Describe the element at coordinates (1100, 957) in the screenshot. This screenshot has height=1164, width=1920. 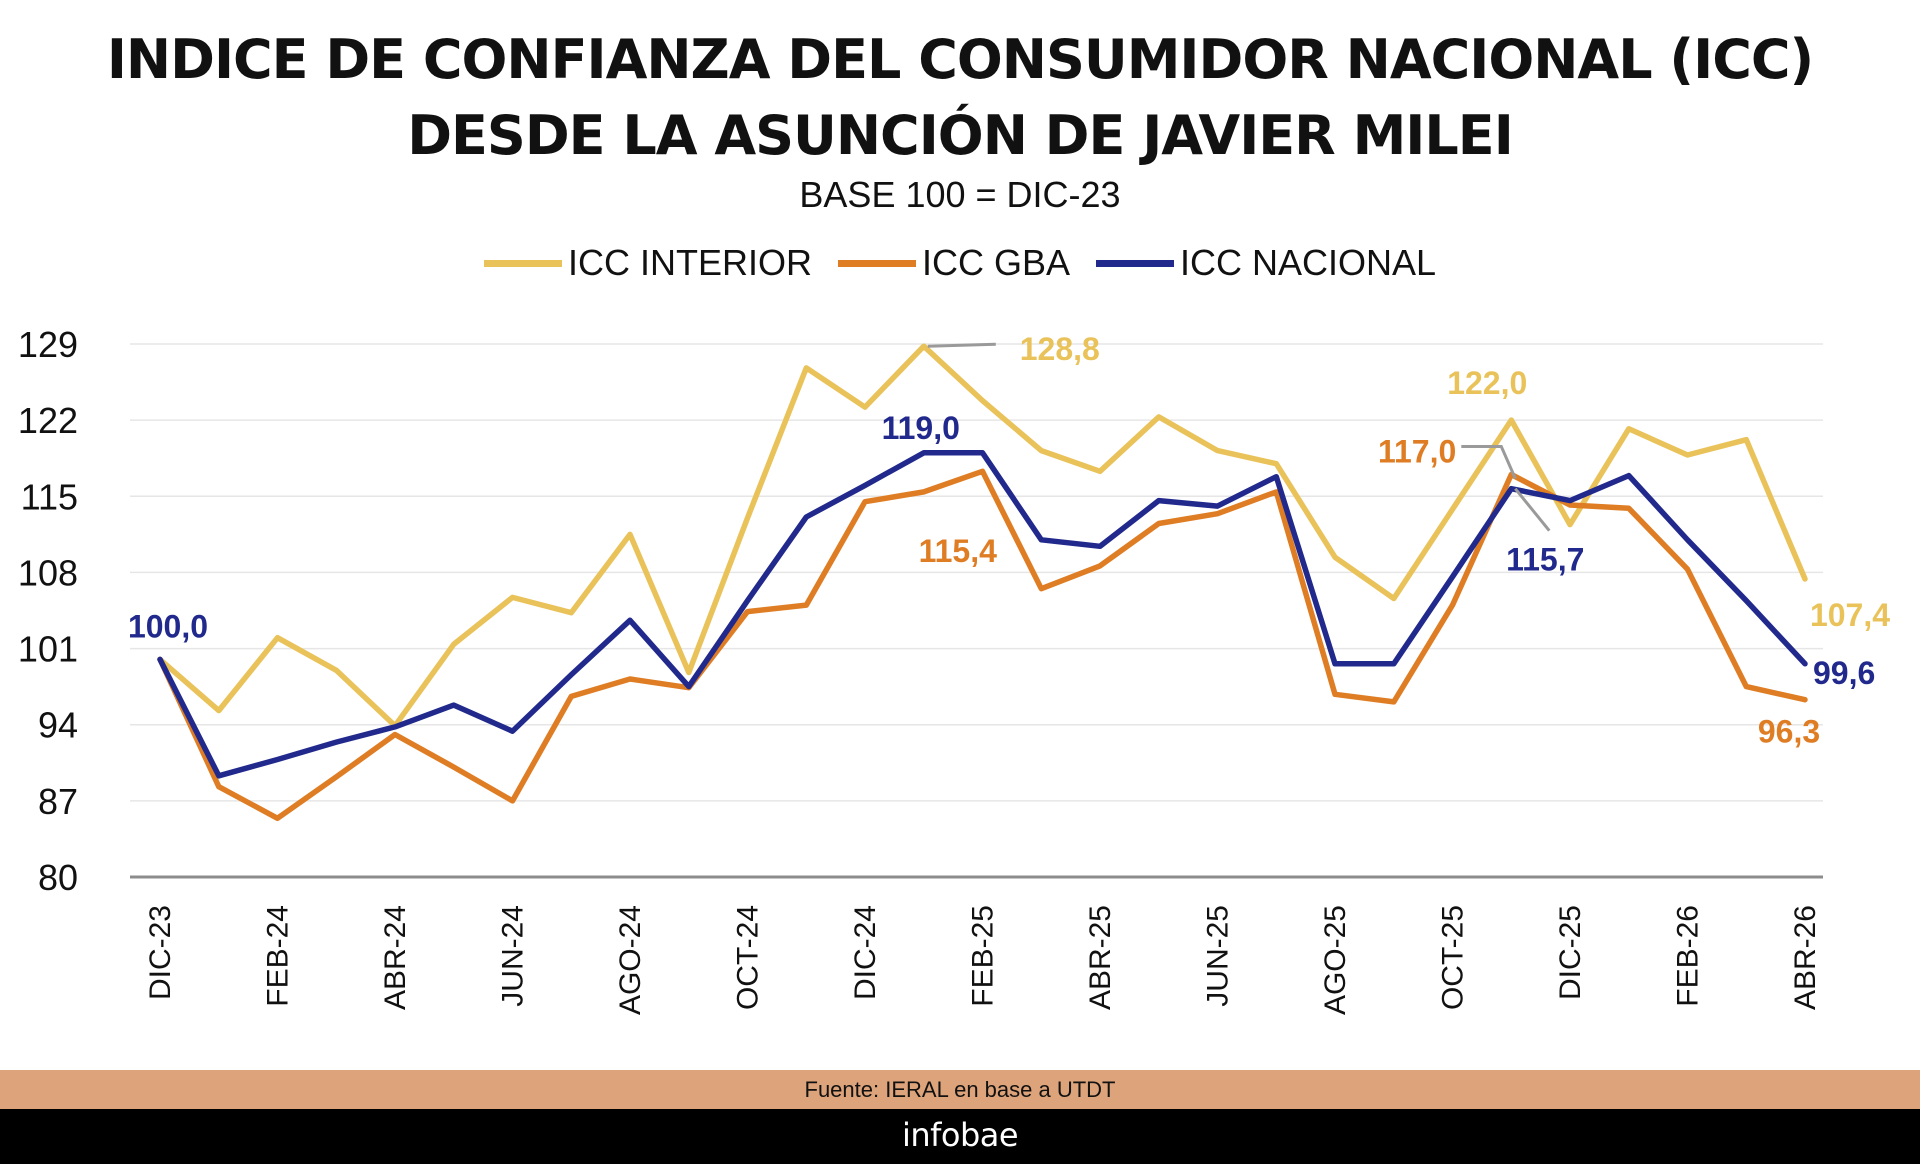
I see `x-tick-label: ABR-25` at that location.